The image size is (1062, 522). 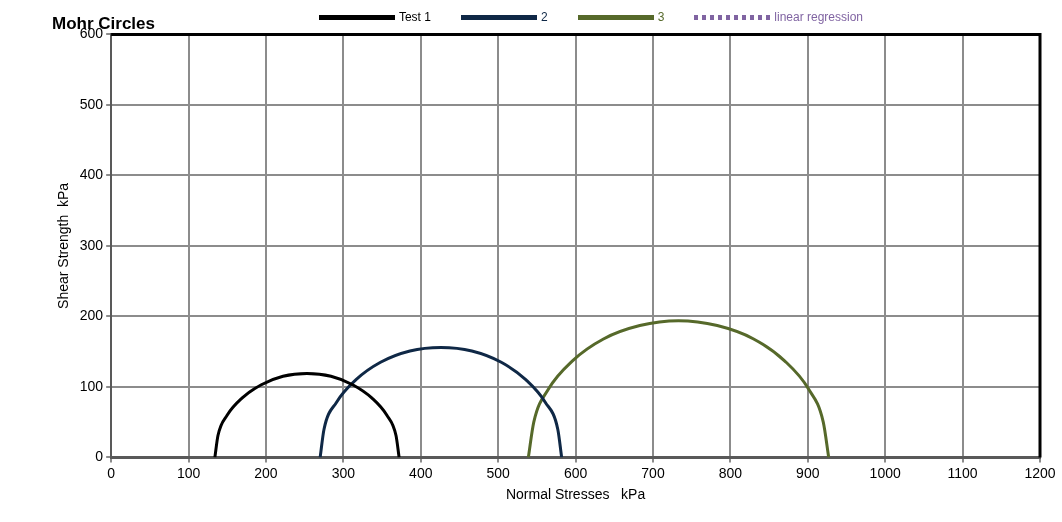 I want to click on text: Test 1, so click(x=414, y=17).